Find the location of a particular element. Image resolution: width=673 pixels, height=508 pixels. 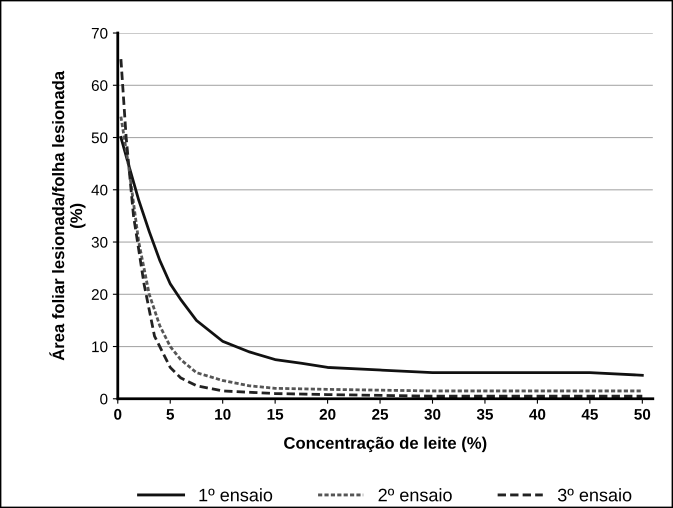

y-tick-label: 50 is located at coordinates (100, 138).